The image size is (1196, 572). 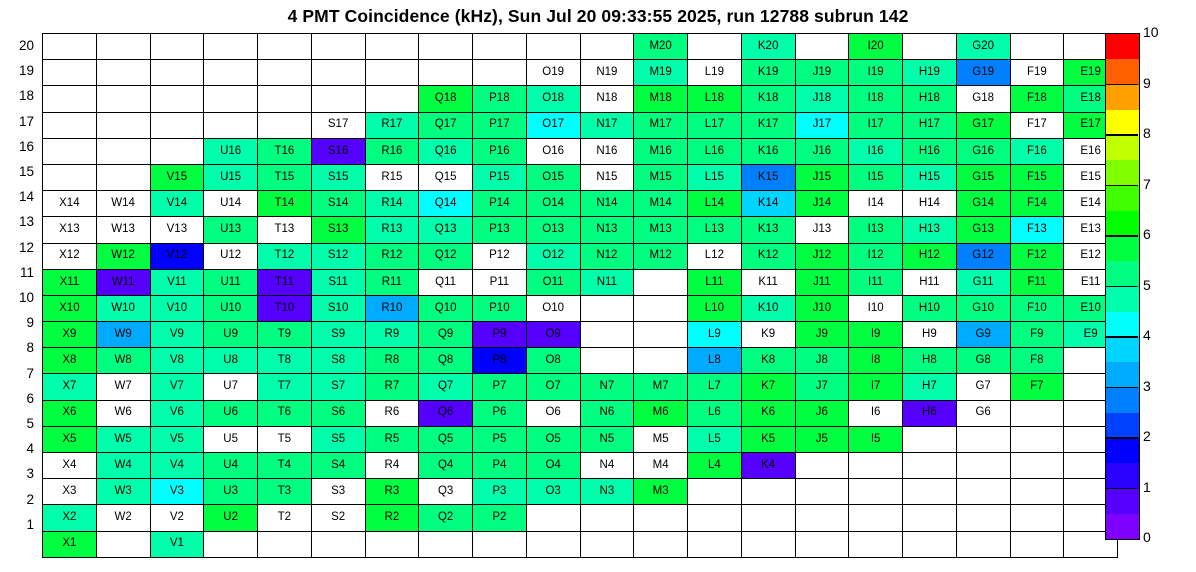 What do you see at coordinates (177, 544) in the screenshot?
I see `heatmap-cell-v1: V1` at bounding box center [177, 544].